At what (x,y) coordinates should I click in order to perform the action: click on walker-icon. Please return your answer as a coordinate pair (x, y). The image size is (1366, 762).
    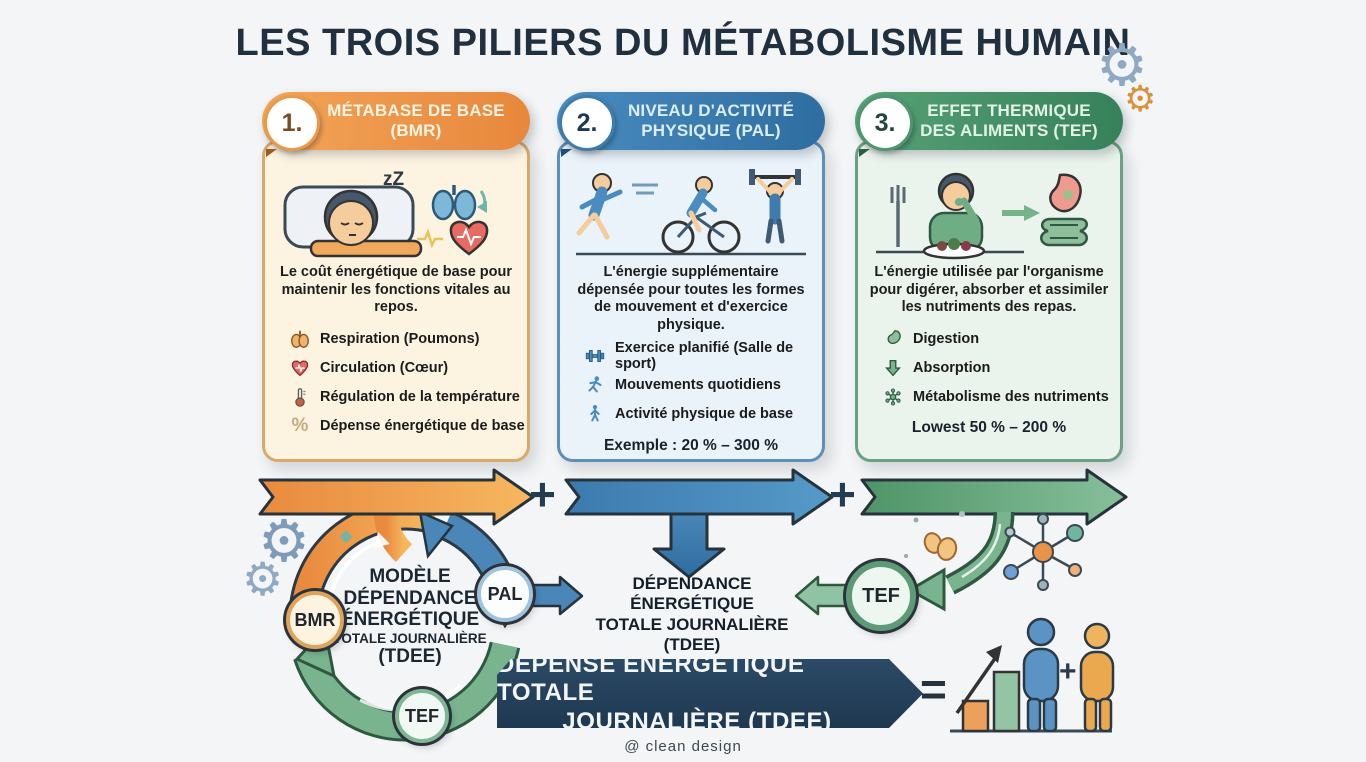
    Looking at the image, I should click on (595, 414).